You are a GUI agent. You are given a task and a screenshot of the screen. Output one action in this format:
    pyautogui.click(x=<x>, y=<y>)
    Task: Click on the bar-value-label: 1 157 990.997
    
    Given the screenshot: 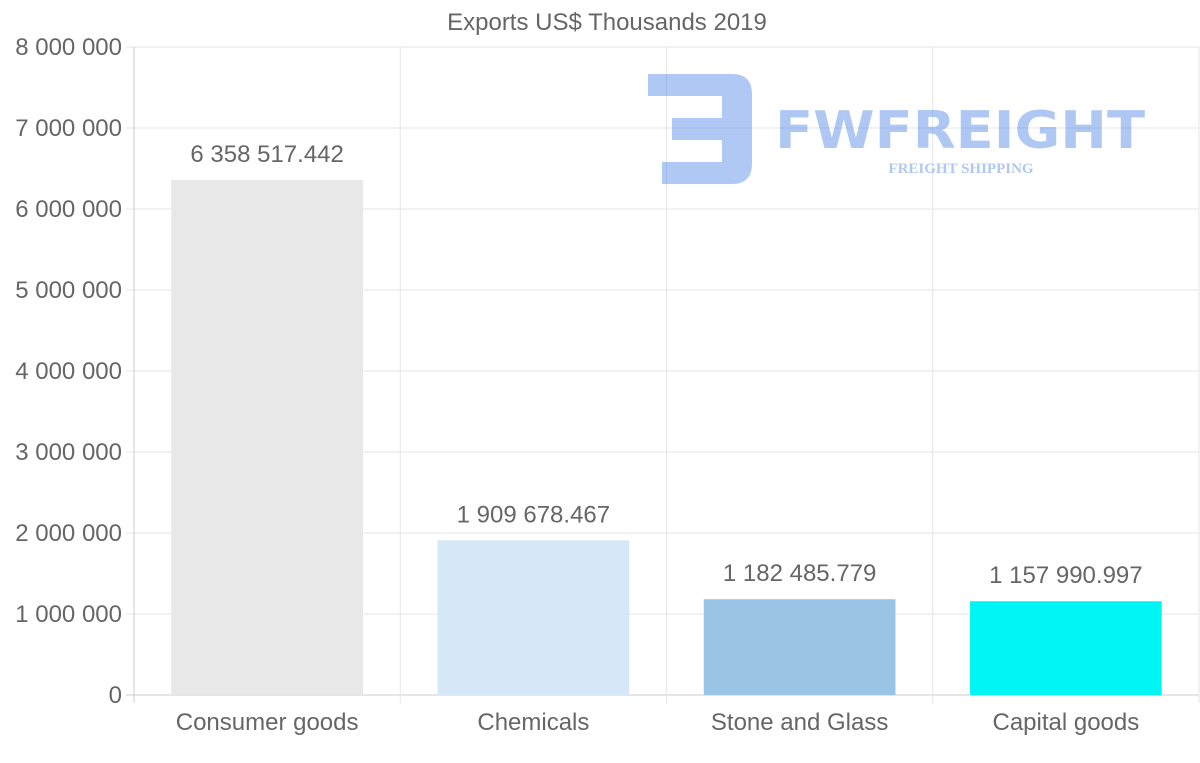 What is the action you would take?
    pyautogui.click(x=1065, y=575)
    